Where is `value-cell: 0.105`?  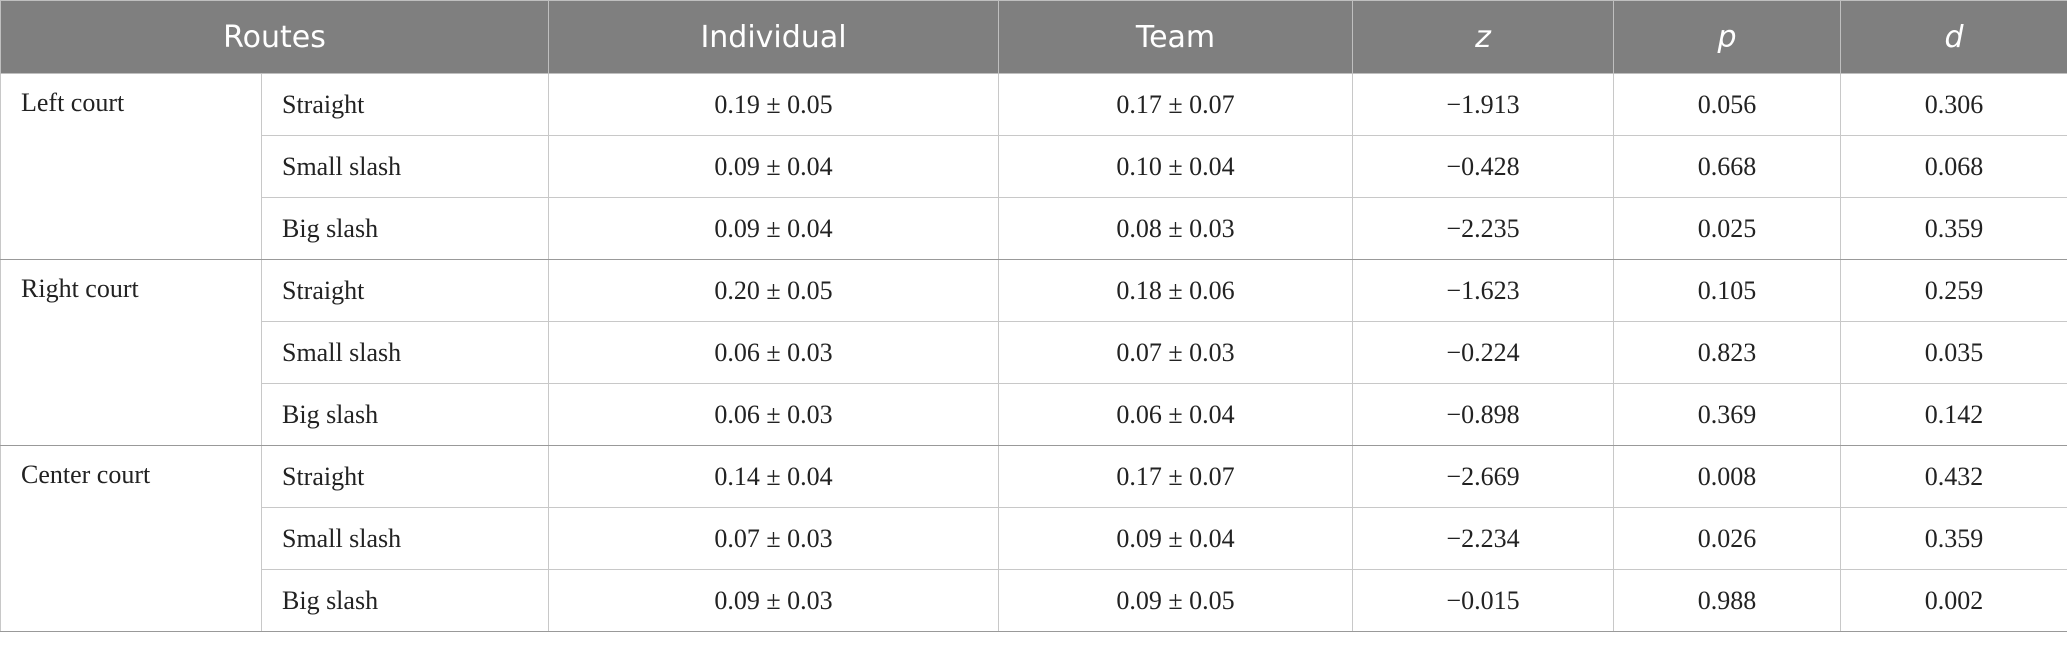
value-cell: 0.105 is located at coordinates (1727, 290).